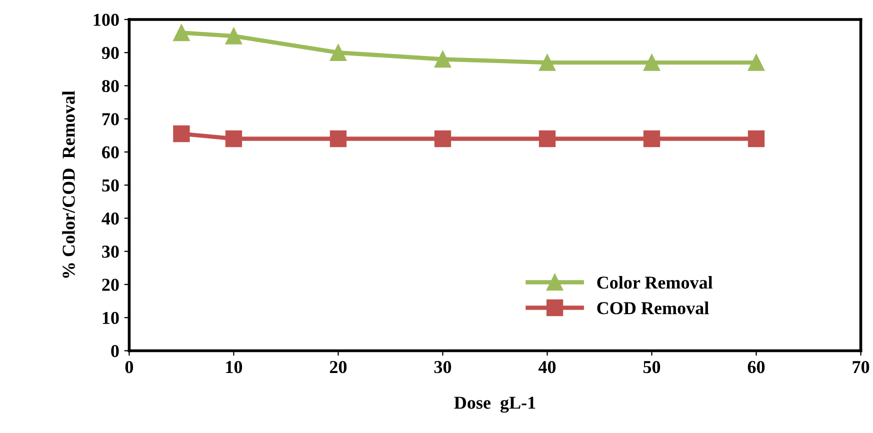  Describe the element at coordinates (653, 308) in the screenshot. I see `legend-label: COD Removal` at that location.